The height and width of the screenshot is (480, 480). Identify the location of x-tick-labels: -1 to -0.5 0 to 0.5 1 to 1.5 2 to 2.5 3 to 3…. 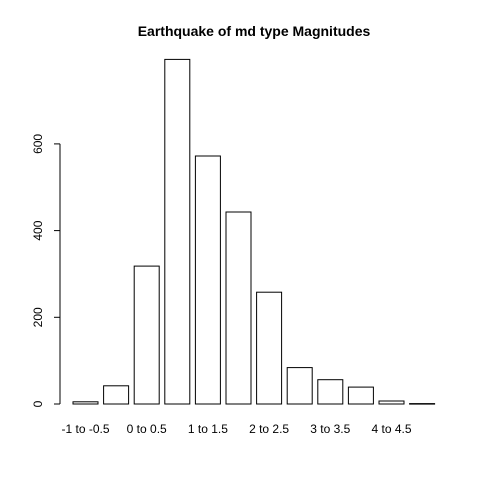
(236, 429).